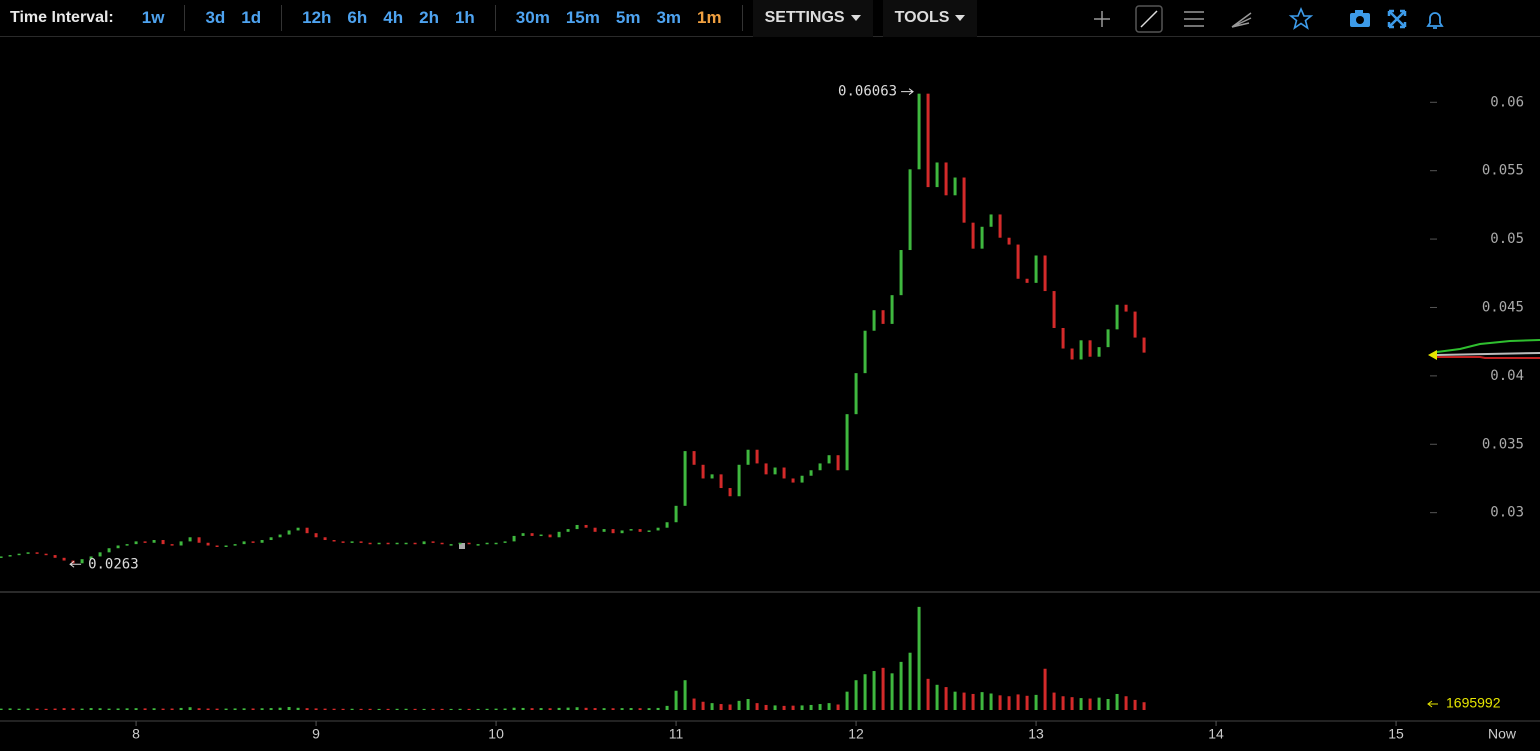  I want to click on interval-button: 30m, so click(532, 17).